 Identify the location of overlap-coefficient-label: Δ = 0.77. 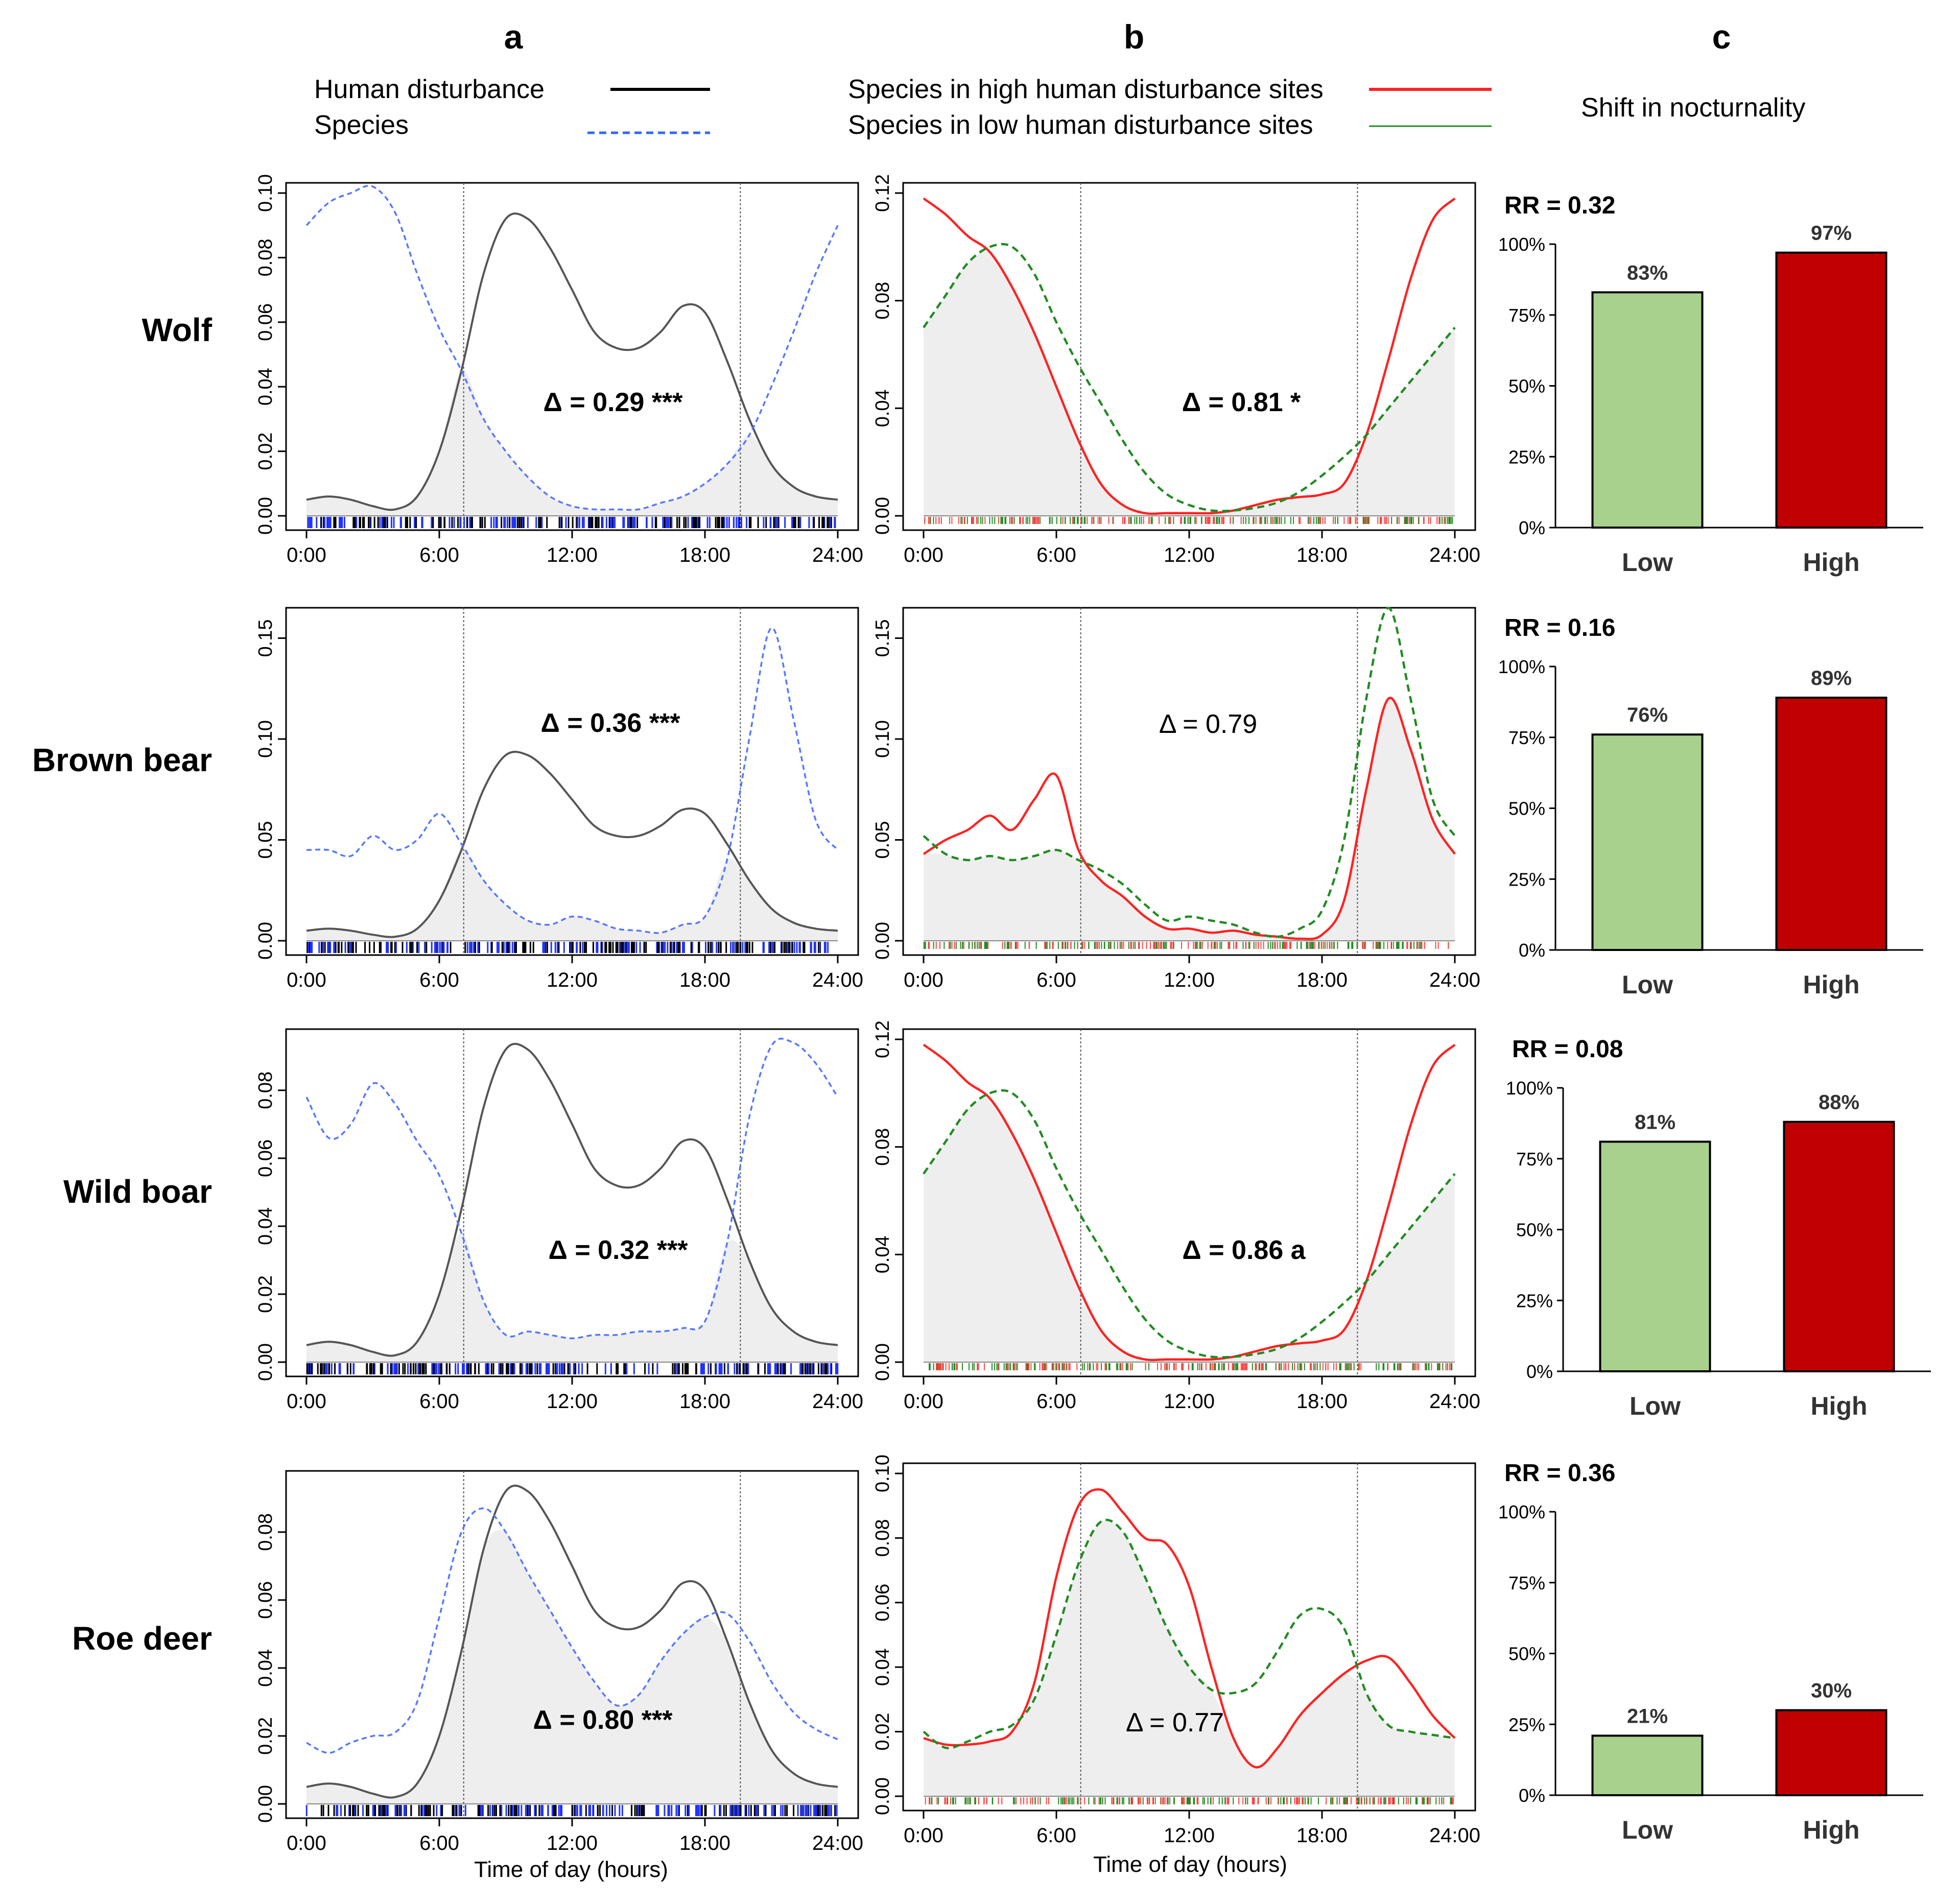
(1175, 1723).